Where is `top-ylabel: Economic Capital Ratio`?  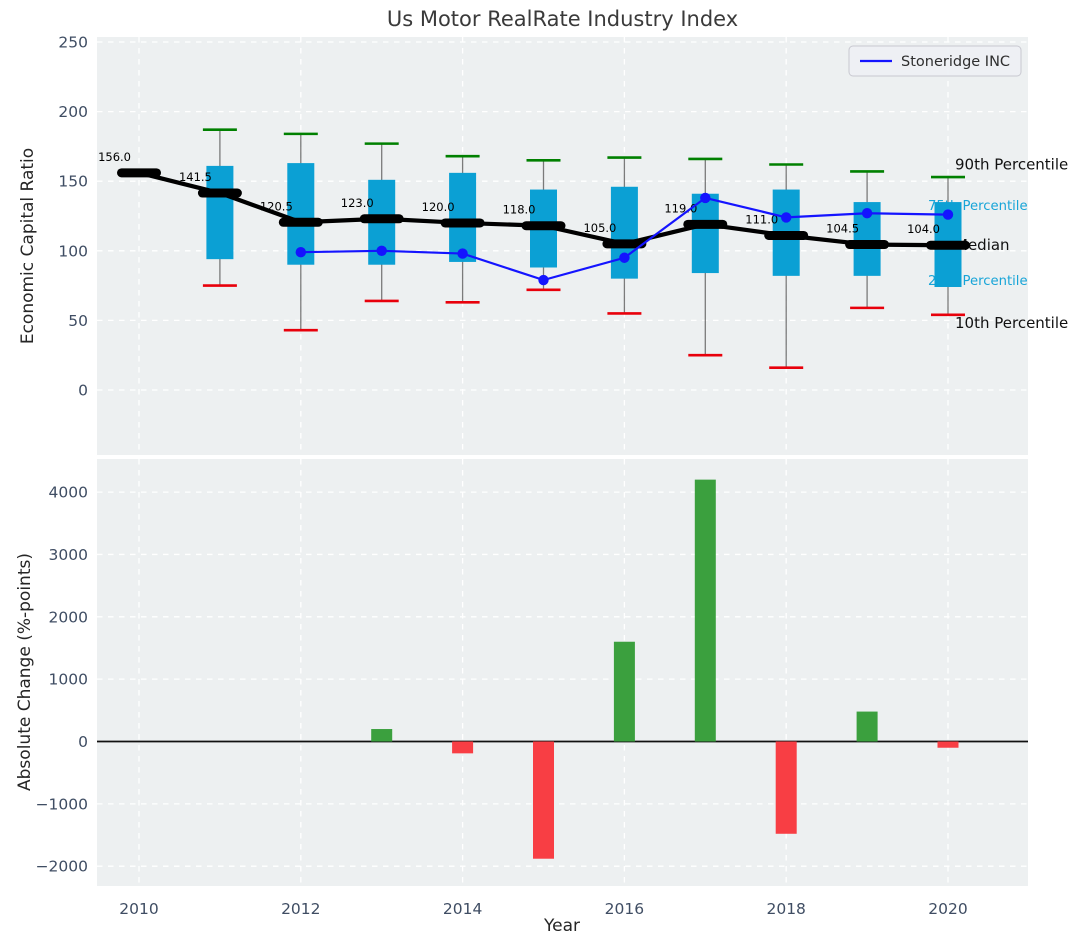
top-ylabel: Economic Capital Ratio is located at coordinates (28, 246).